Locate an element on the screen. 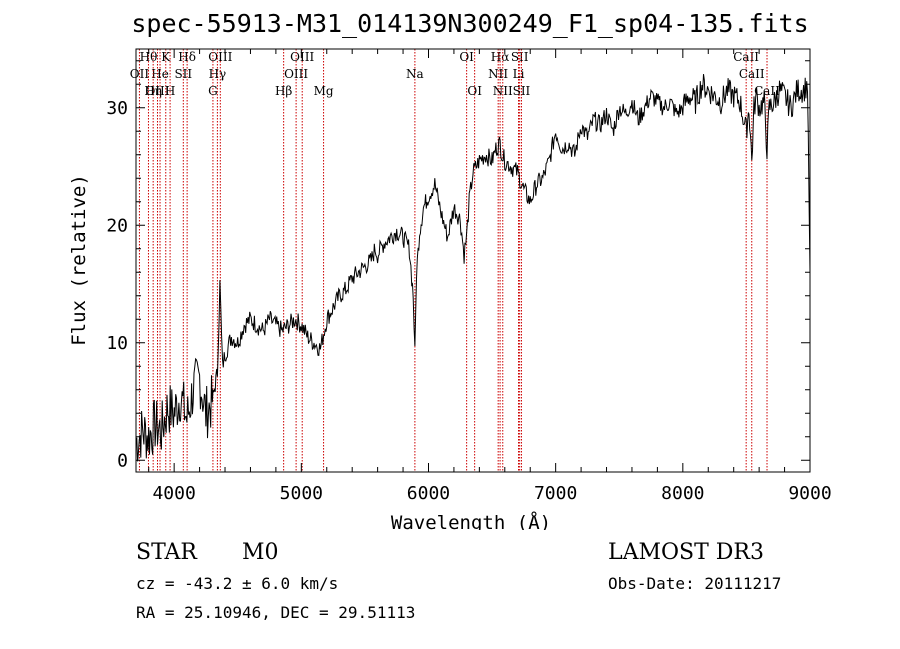  y-tick-label: 30 is located at coordinates (117, 108).